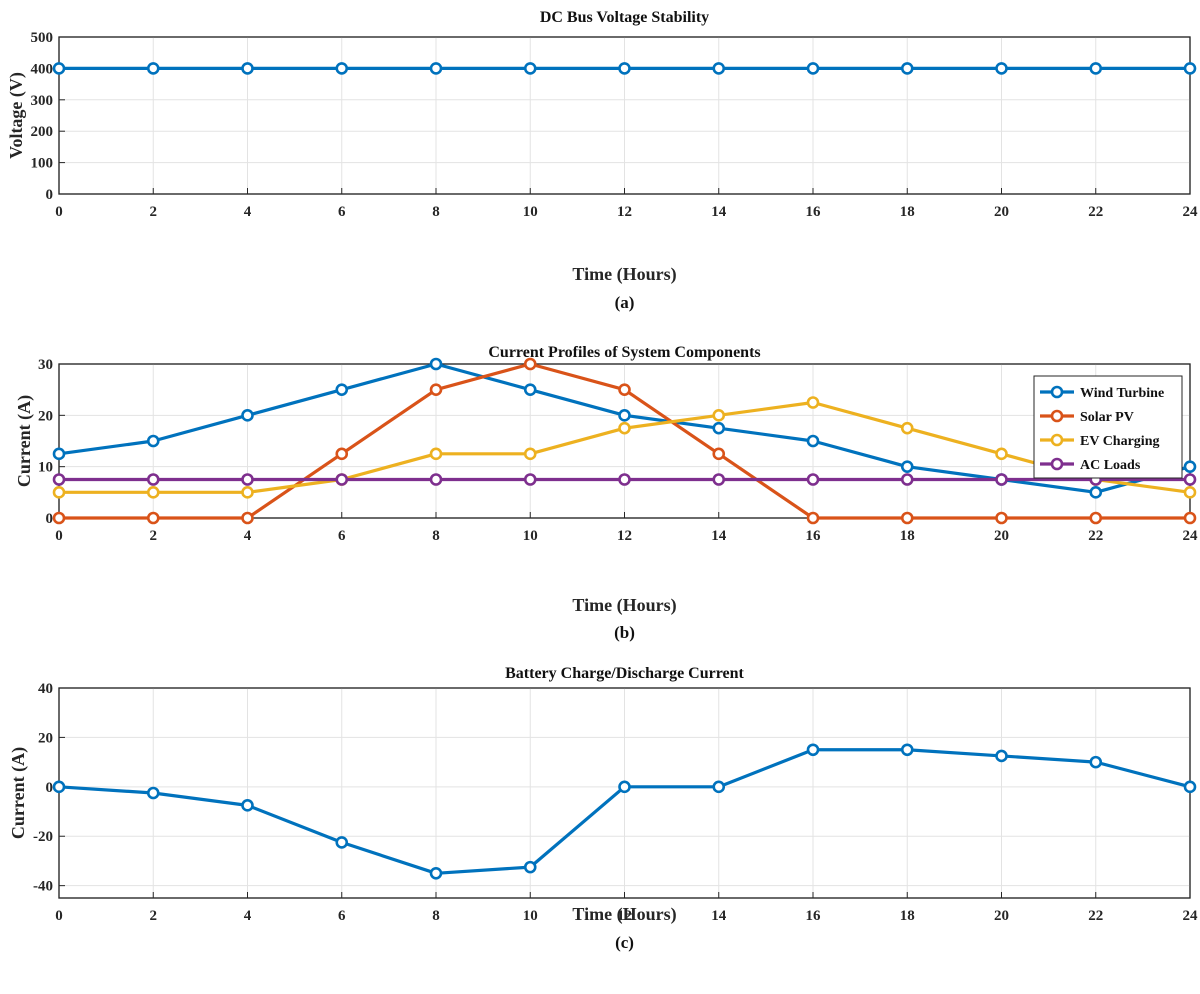 This screenshot has width=1200, height=994. I want to click on y-tick-label: 0, so click(50, 788).